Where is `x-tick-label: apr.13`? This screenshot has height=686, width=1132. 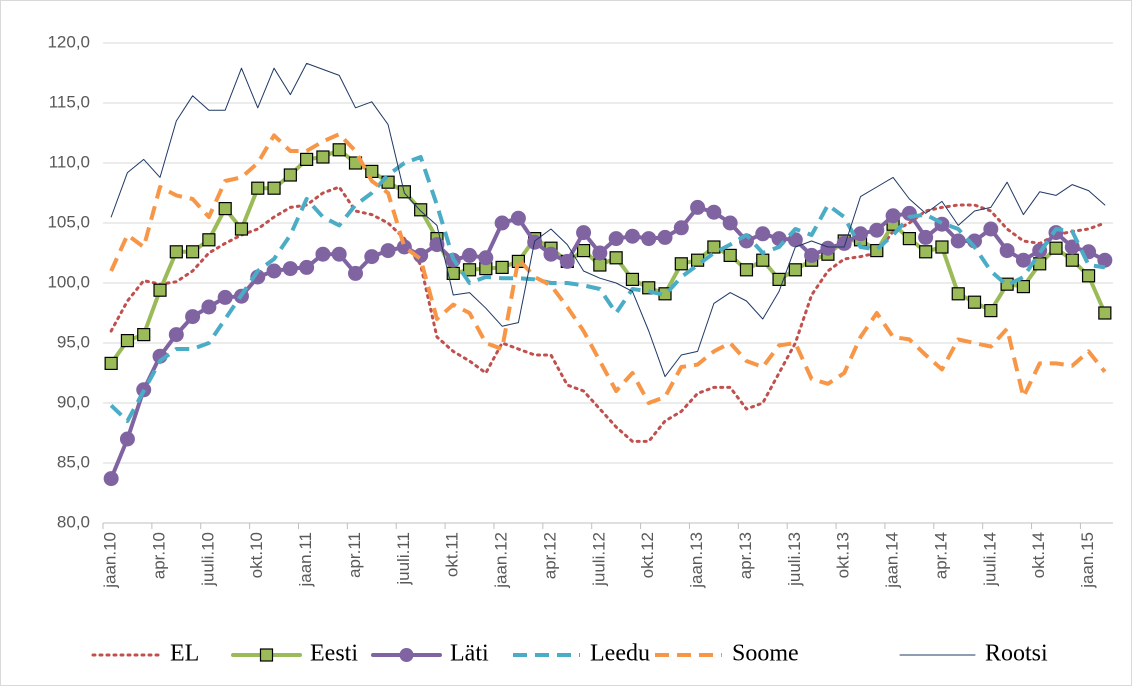 x-tick-label: apr.13 is located at coordinates (745, 555).